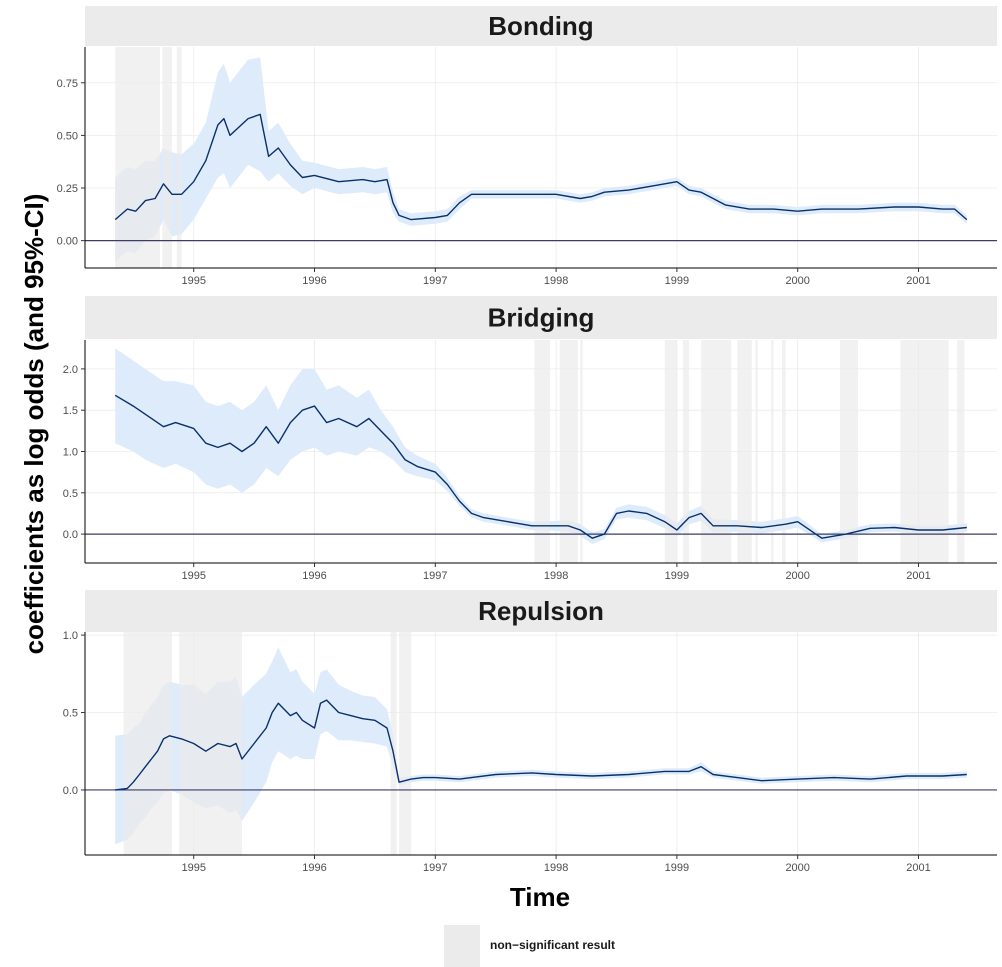 The width and height of the screenshot is (1002, 967). What do you see at coordinates (540, 897) in the screenshot?
I see `x-axis-title: Time` at bounding box center [540, 897].